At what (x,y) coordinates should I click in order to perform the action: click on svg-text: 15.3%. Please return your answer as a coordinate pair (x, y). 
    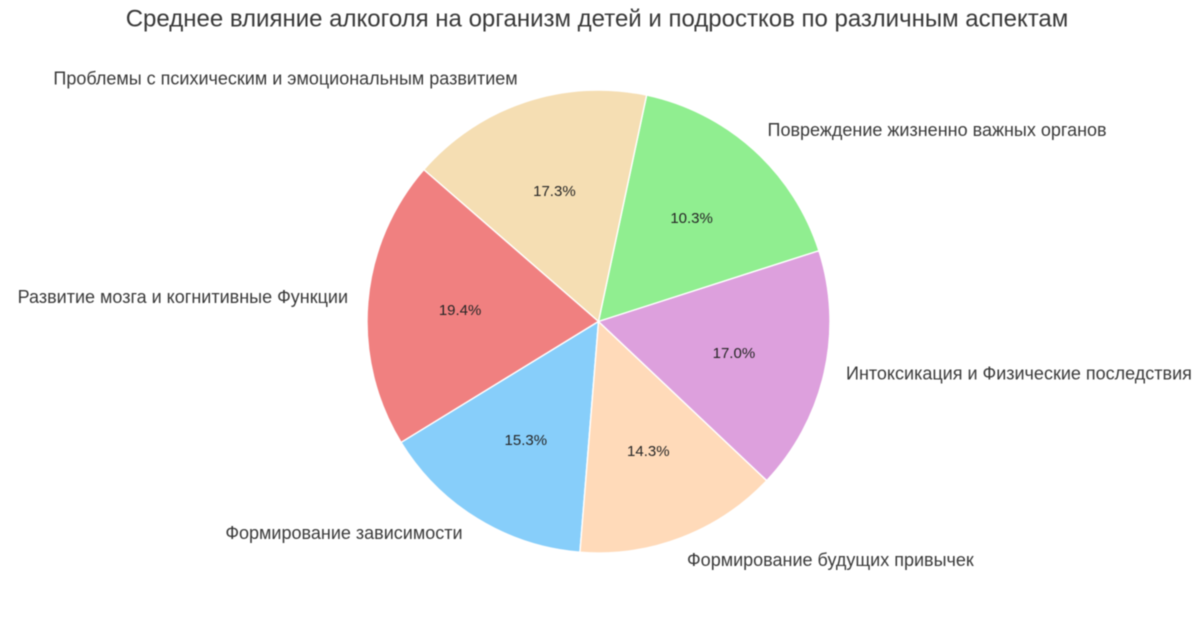
    Looking at the image, I should click on (526, 440).